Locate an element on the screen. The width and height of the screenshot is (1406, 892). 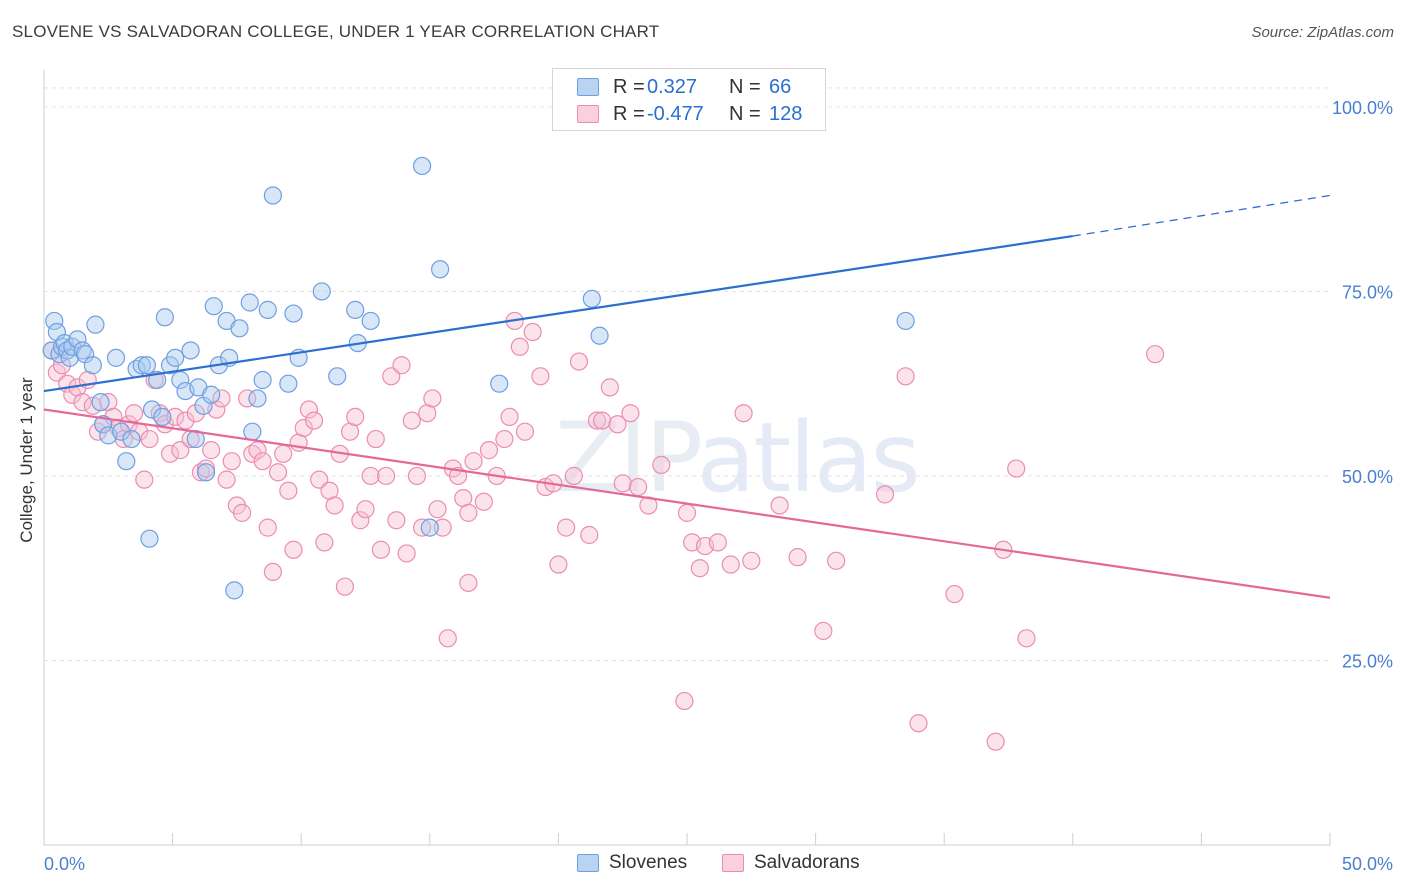
watermark-atlas: atlas is located at coordinates (808, 458).